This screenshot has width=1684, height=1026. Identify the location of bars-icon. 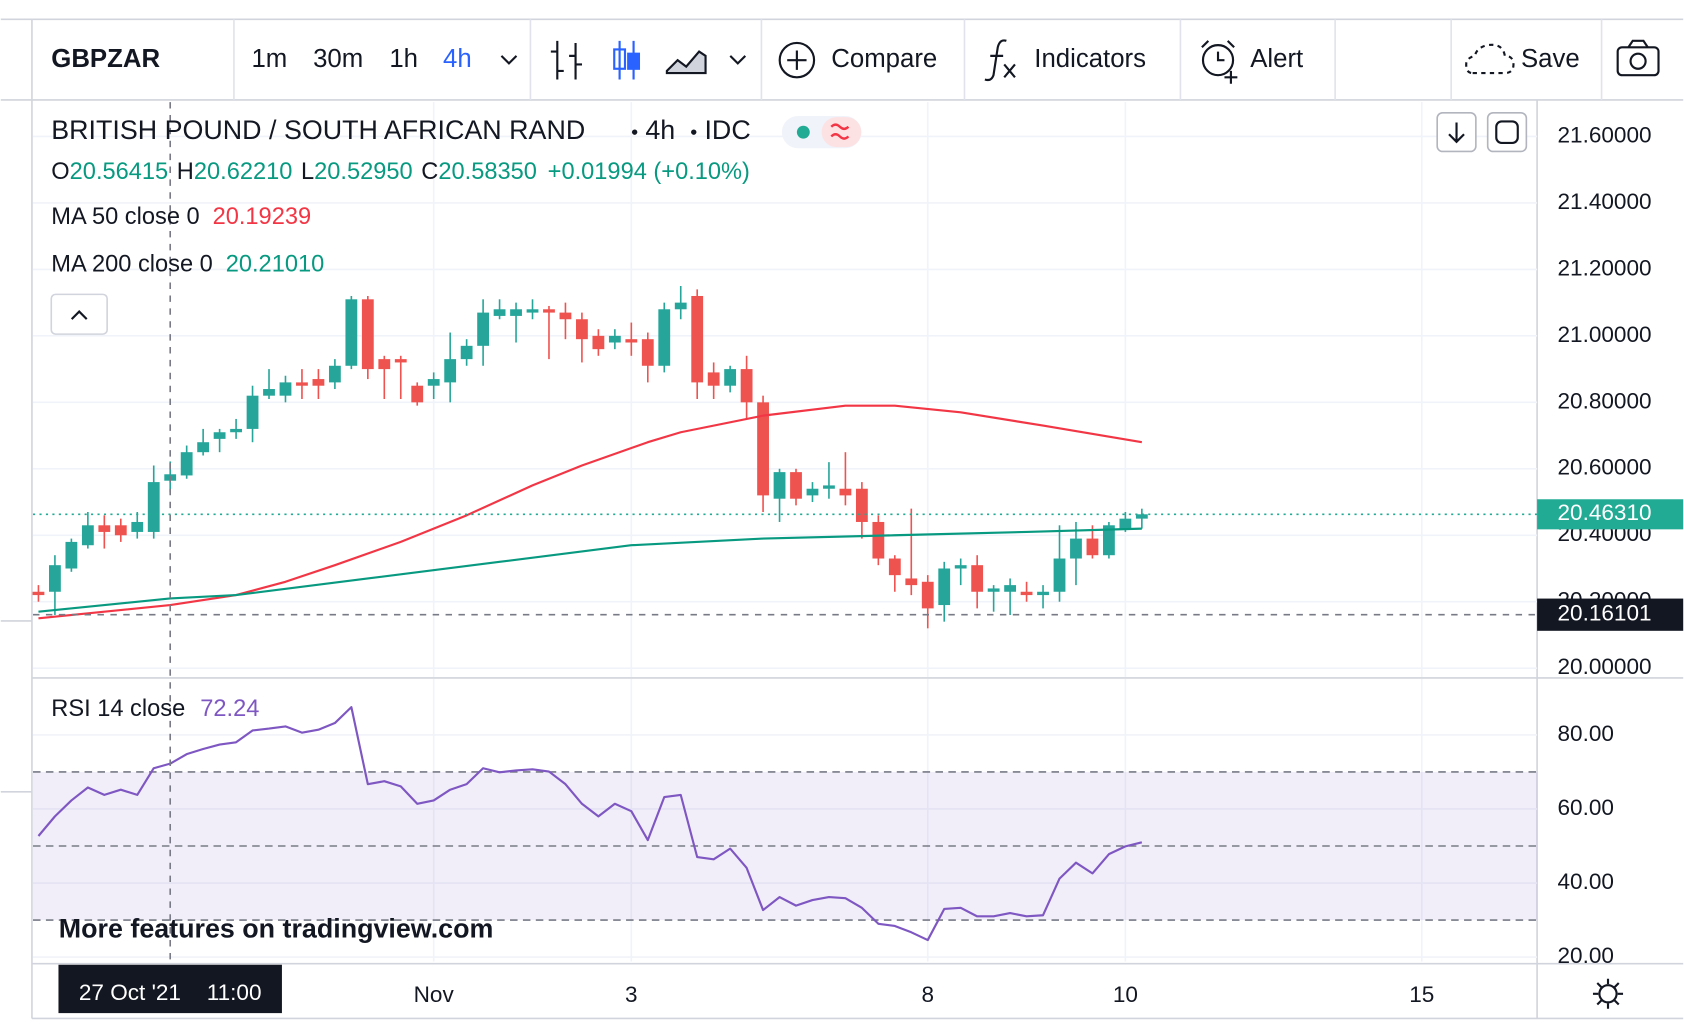
(566, 60).